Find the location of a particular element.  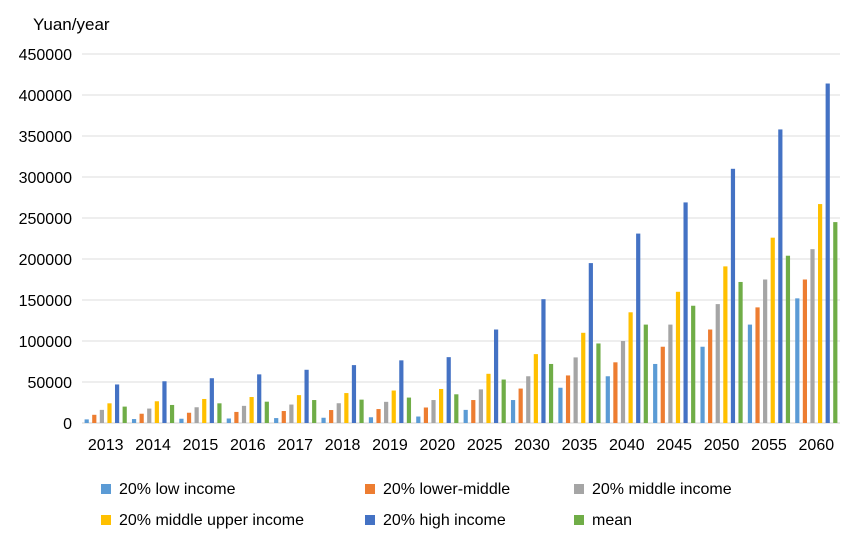

y-tick-label: 300000 is located at coordinates (45, 178).